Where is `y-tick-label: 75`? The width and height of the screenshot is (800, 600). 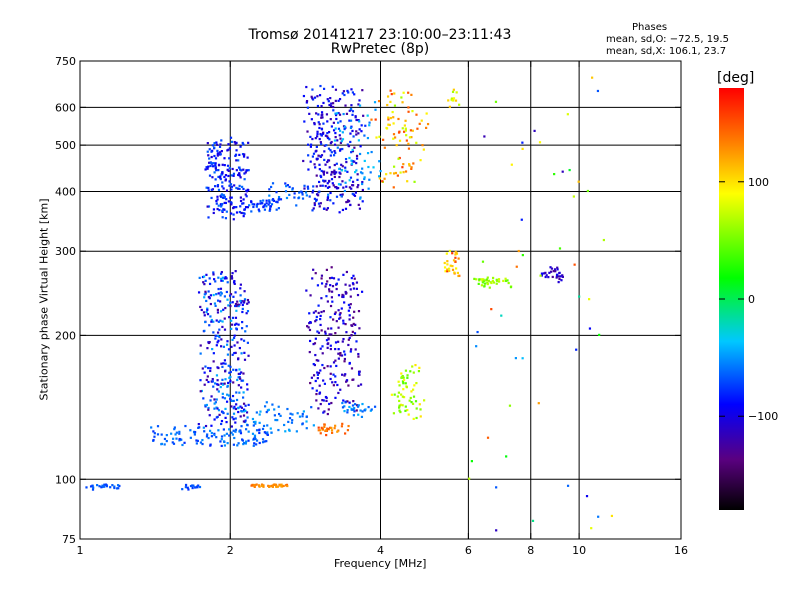 y-tick-label: 75 is located at coordinates (69, 539).